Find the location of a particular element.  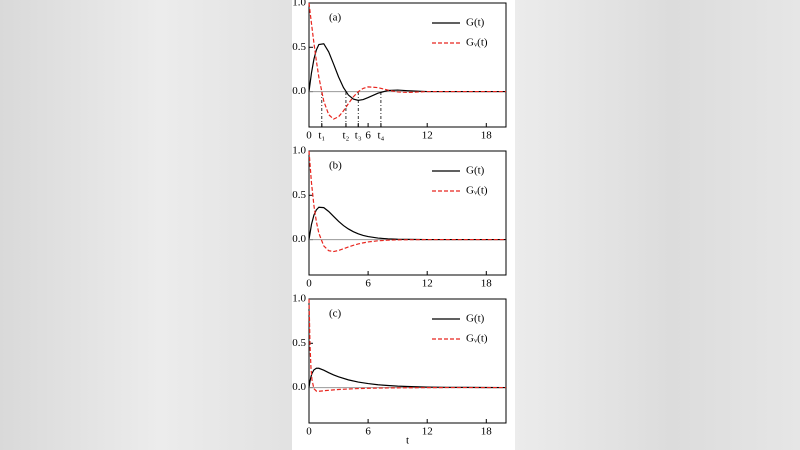

x-axis-label: t is located at coordinates (407, 441).